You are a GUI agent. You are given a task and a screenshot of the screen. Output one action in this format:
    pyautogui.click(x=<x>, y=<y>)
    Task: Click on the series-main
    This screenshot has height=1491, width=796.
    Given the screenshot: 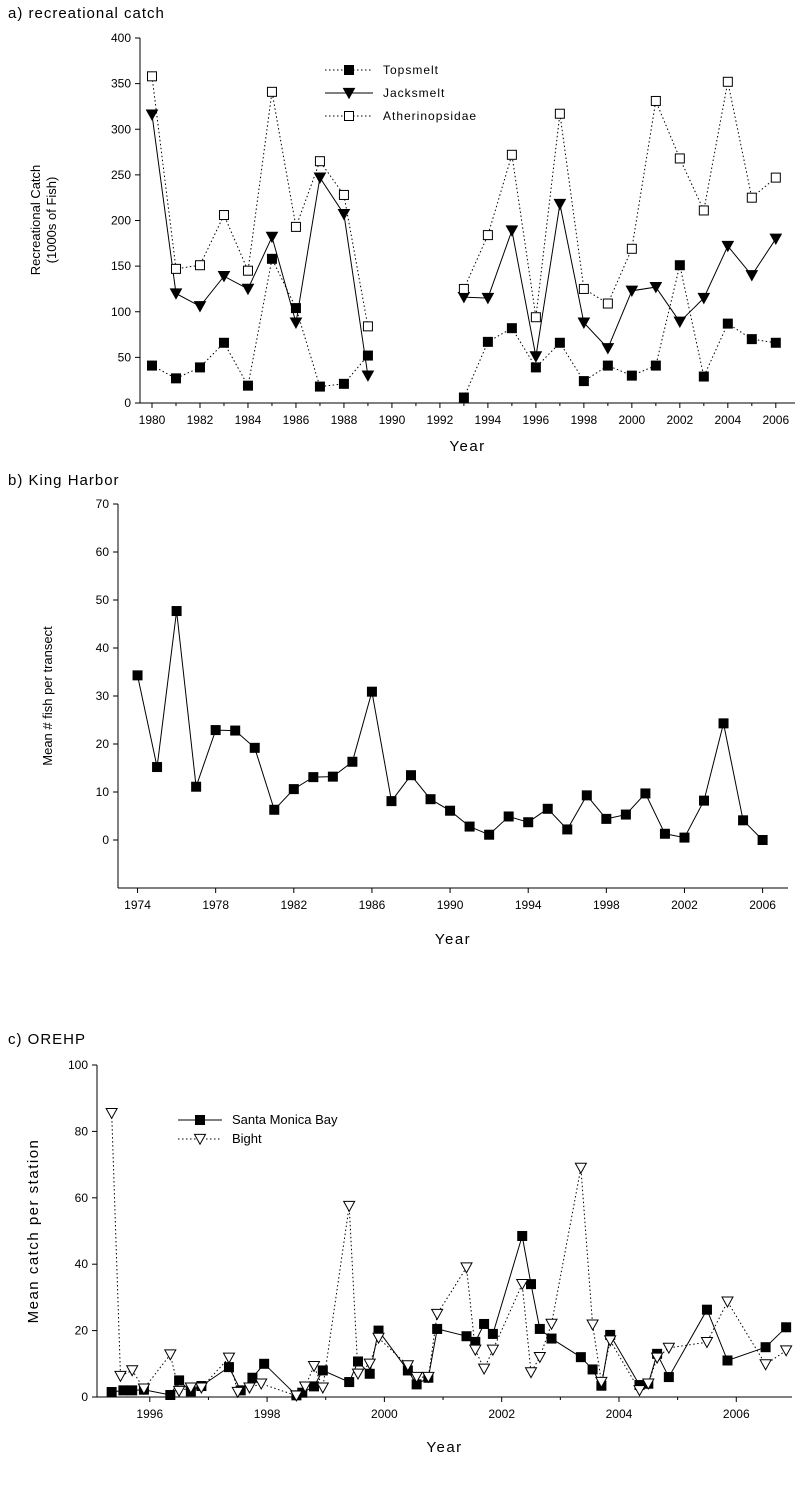 What is the action you would take?
    pyautogui.click(x=450, y=725)
    